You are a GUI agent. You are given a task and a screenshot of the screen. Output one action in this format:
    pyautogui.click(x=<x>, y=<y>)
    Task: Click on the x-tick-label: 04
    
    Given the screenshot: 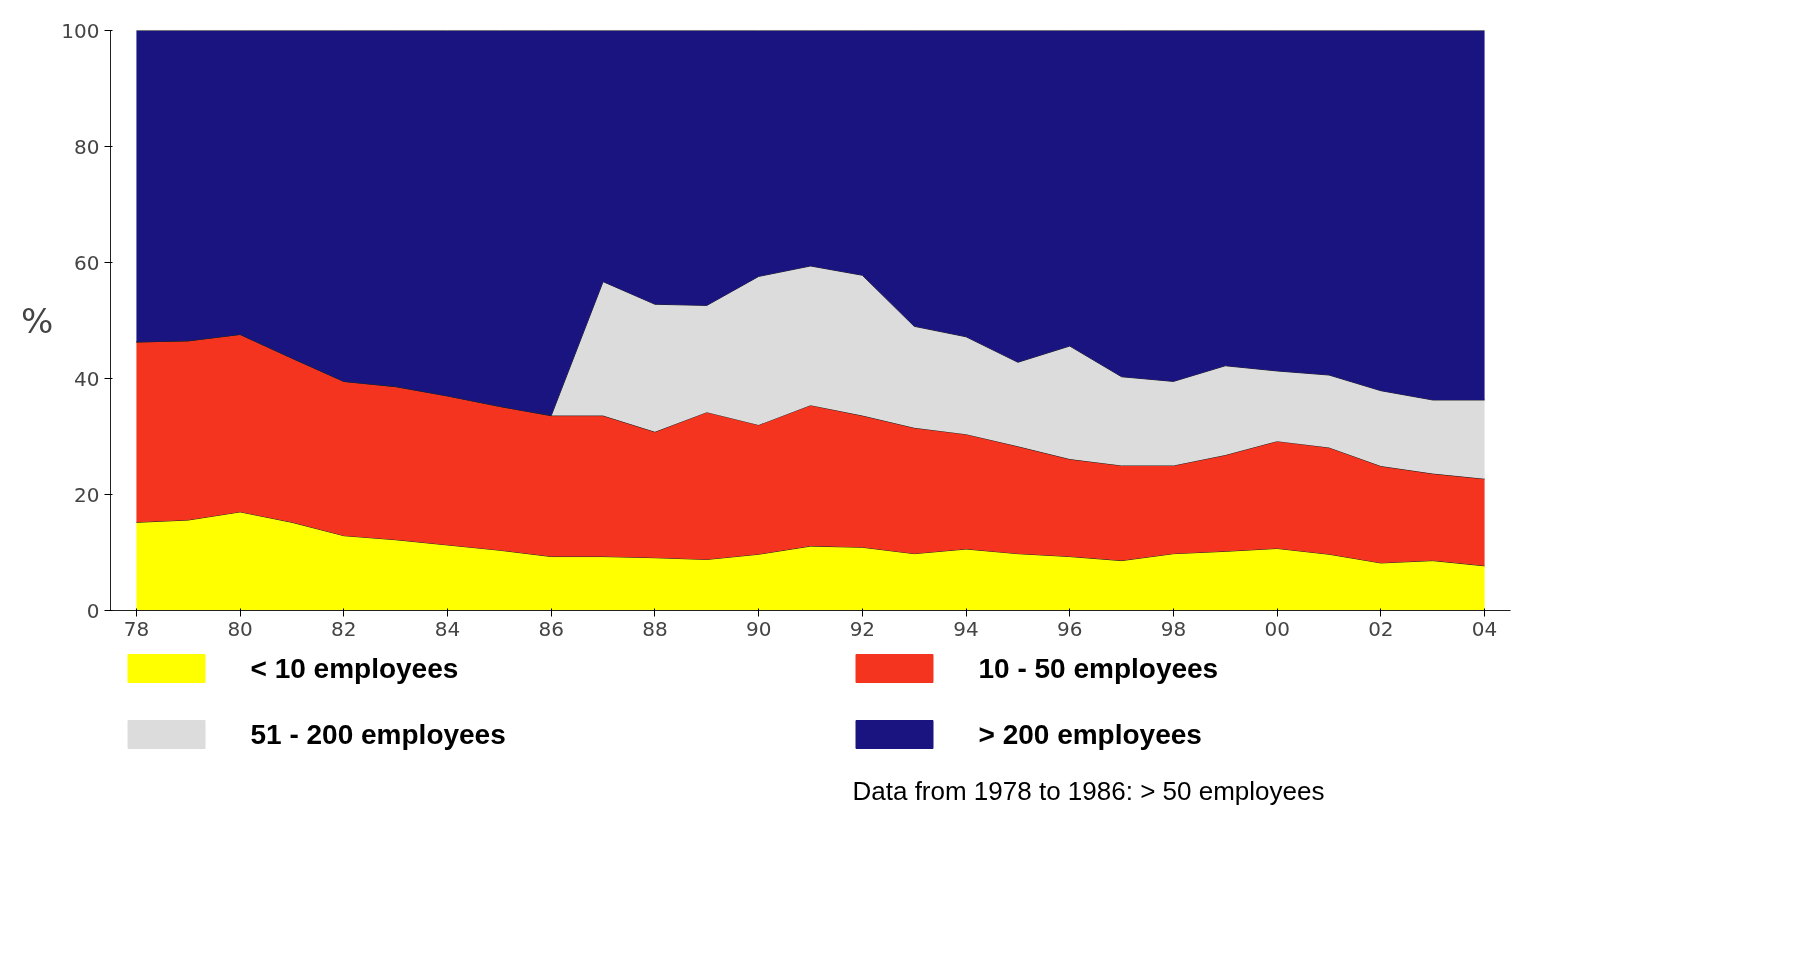 What is the action you would take?
    pyautogui.click(x=1484, y=628)
    